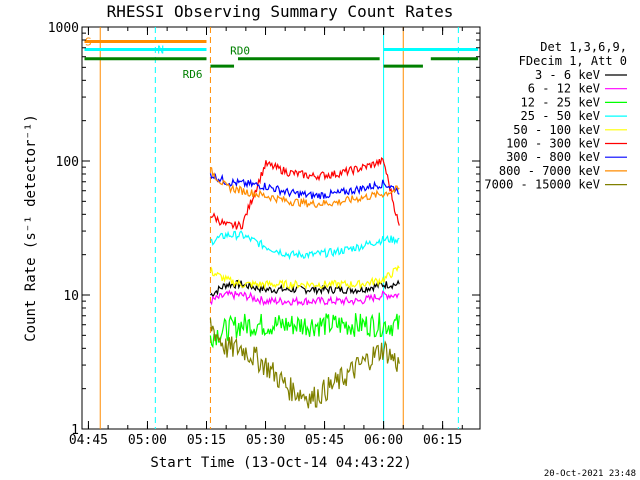  What do you see at coordinates (324, 440) in the screenshot?
I see `x-tick-label: 05:45` at bounding box center [324, 440].